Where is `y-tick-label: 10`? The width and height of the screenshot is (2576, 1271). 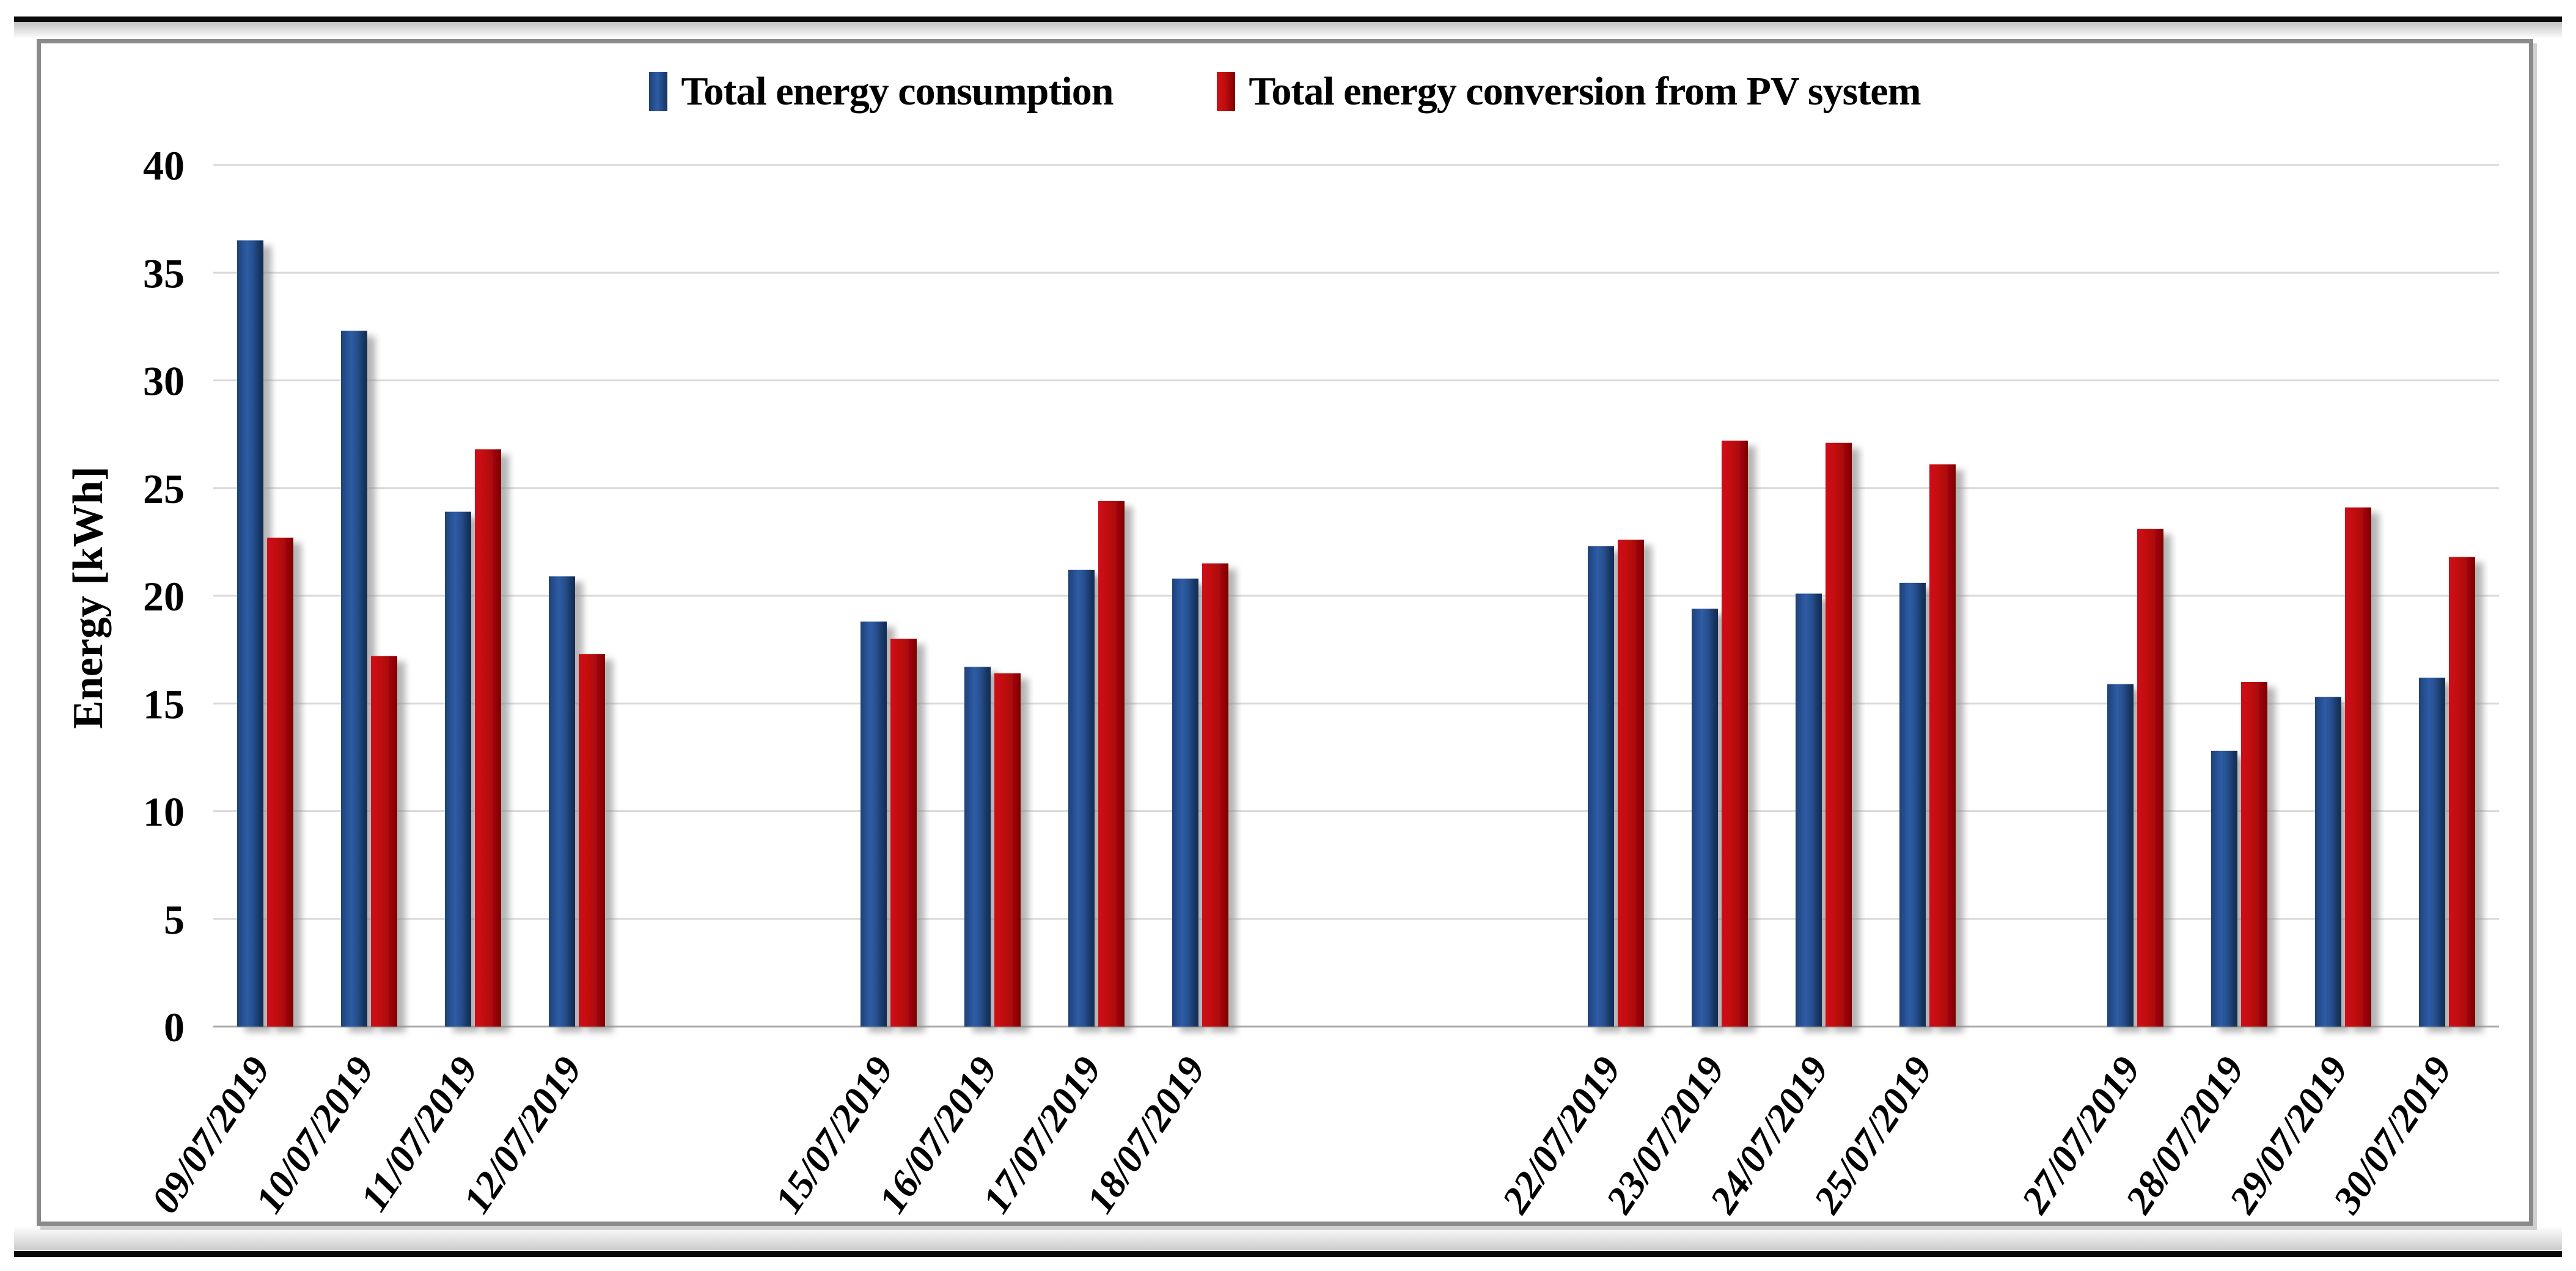 y-tick-label: 10 is located at coordinates (164, 812).